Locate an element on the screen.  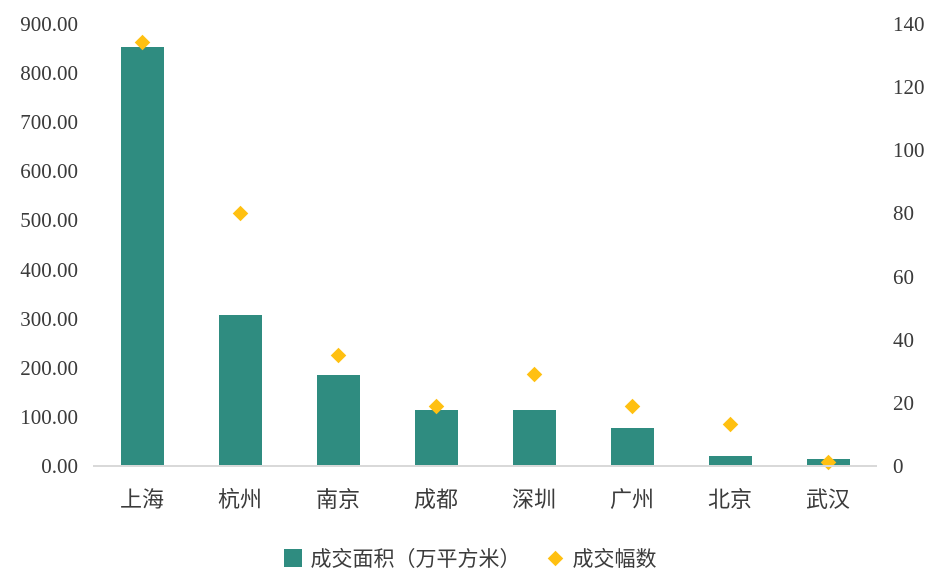
legend-diamond-swatch-icon is located at coordinates (555, 558).